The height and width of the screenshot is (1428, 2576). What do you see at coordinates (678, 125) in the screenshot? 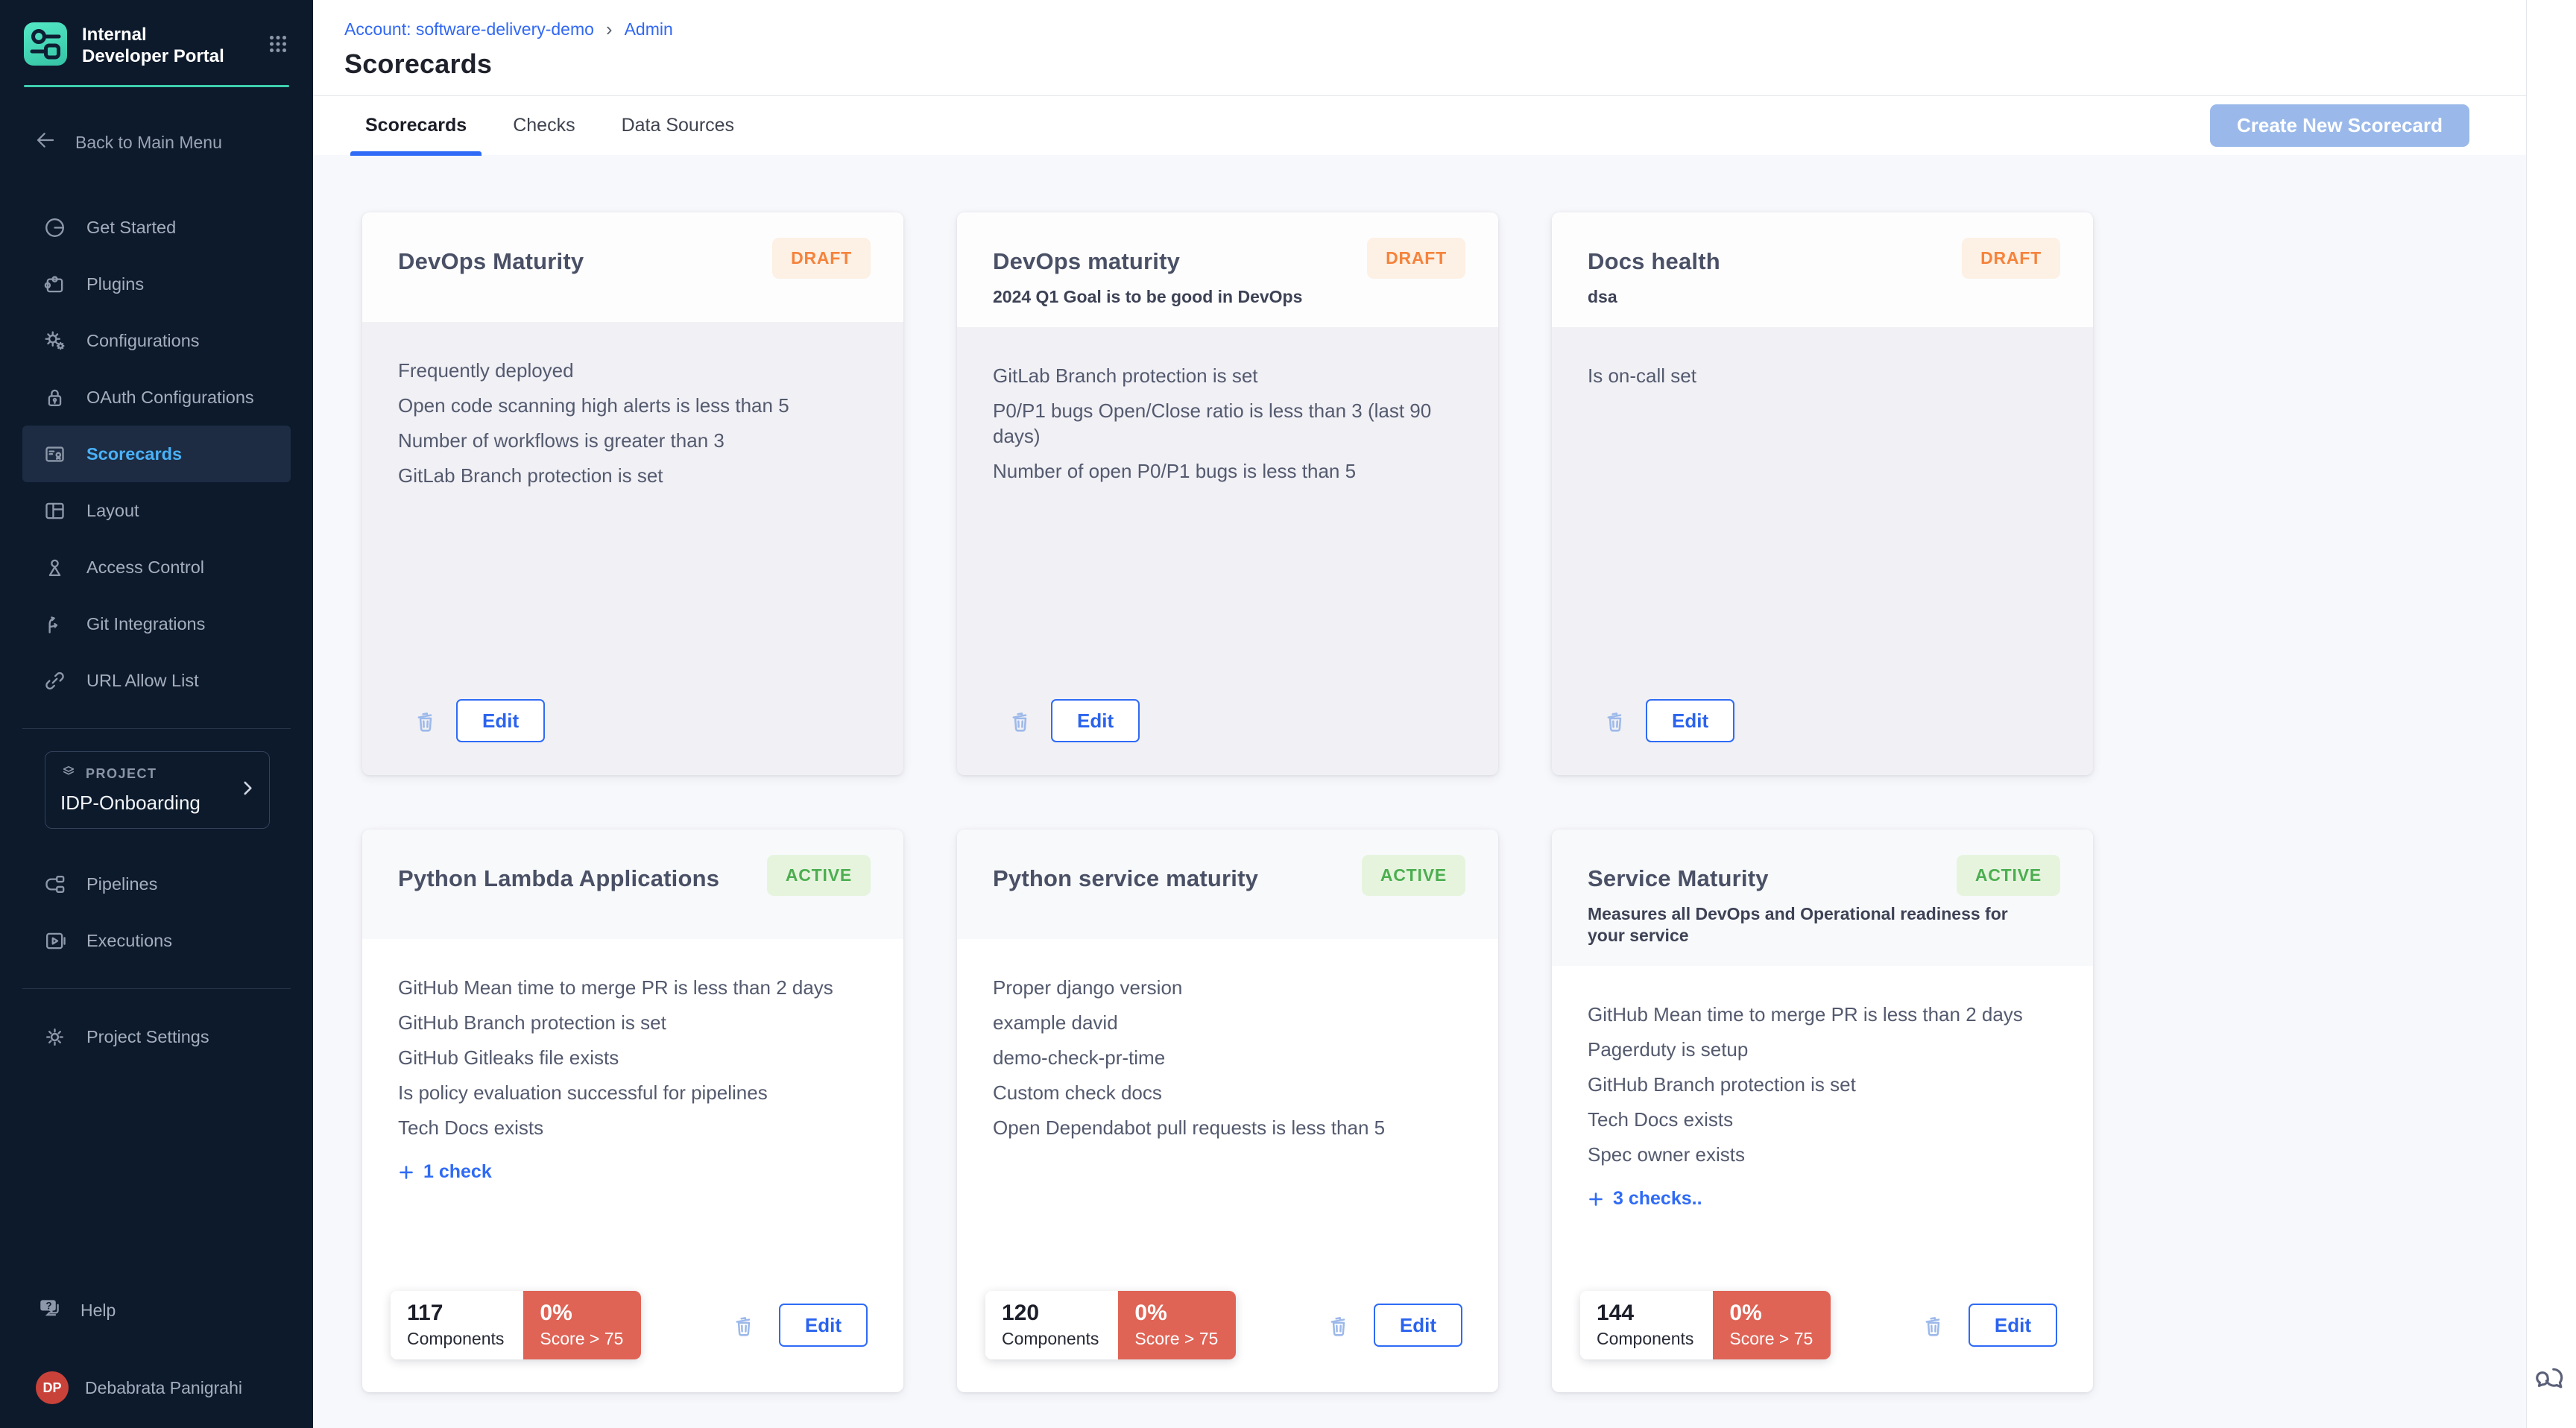
I see `tab-data-sources: Data Sources` at bounding box center [678, 125].